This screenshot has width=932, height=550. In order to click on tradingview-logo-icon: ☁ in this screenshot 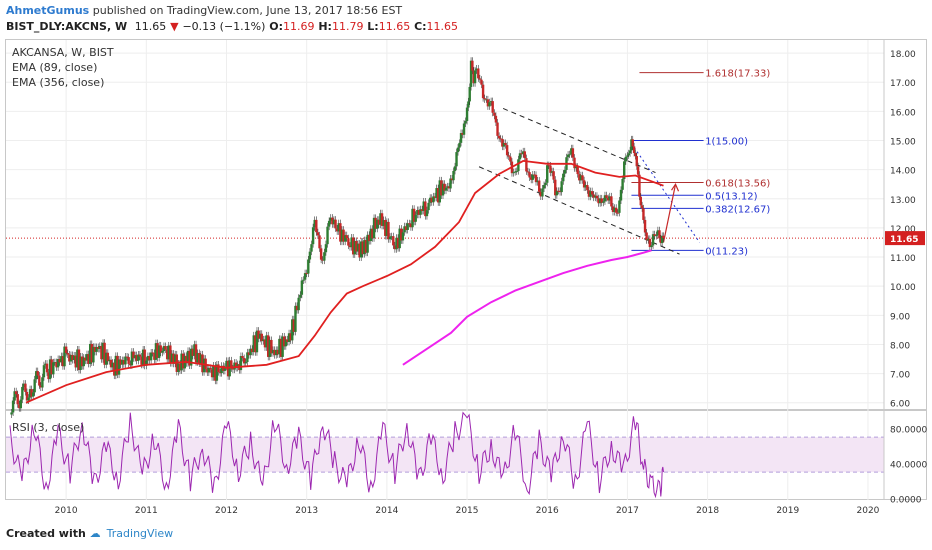, I will do `click(95, 533)`.